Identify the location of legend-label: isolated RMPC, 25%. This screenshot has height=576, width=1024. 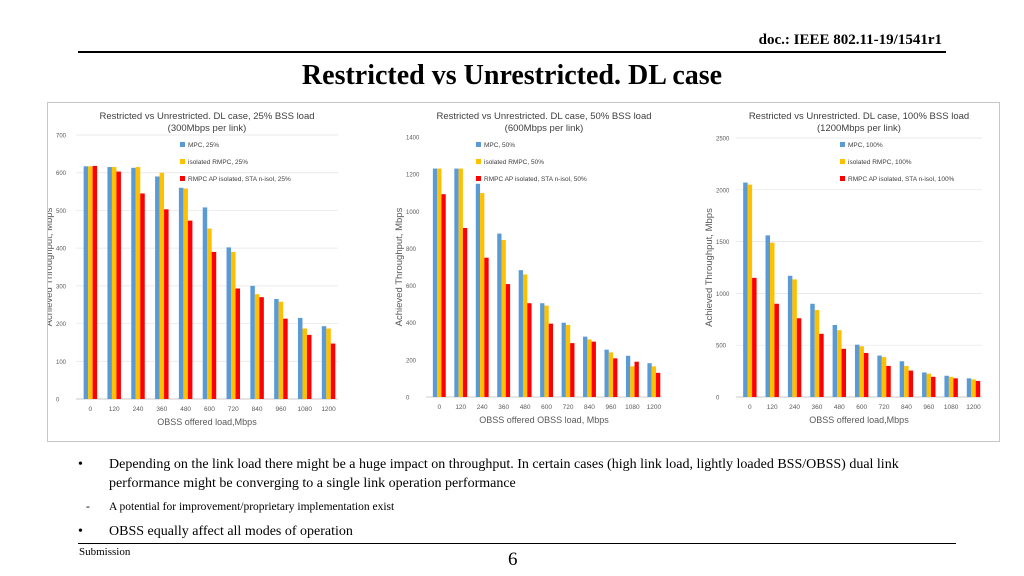
(218, 162).